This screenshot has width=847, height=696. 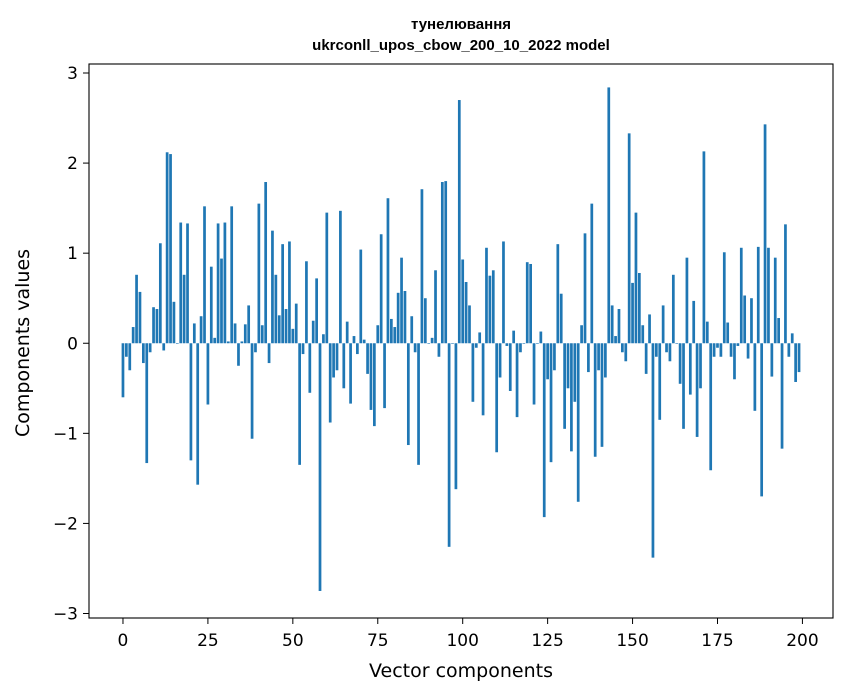 I want to click on chart-title-line1: тунелювання, so click(x=461, y=24).